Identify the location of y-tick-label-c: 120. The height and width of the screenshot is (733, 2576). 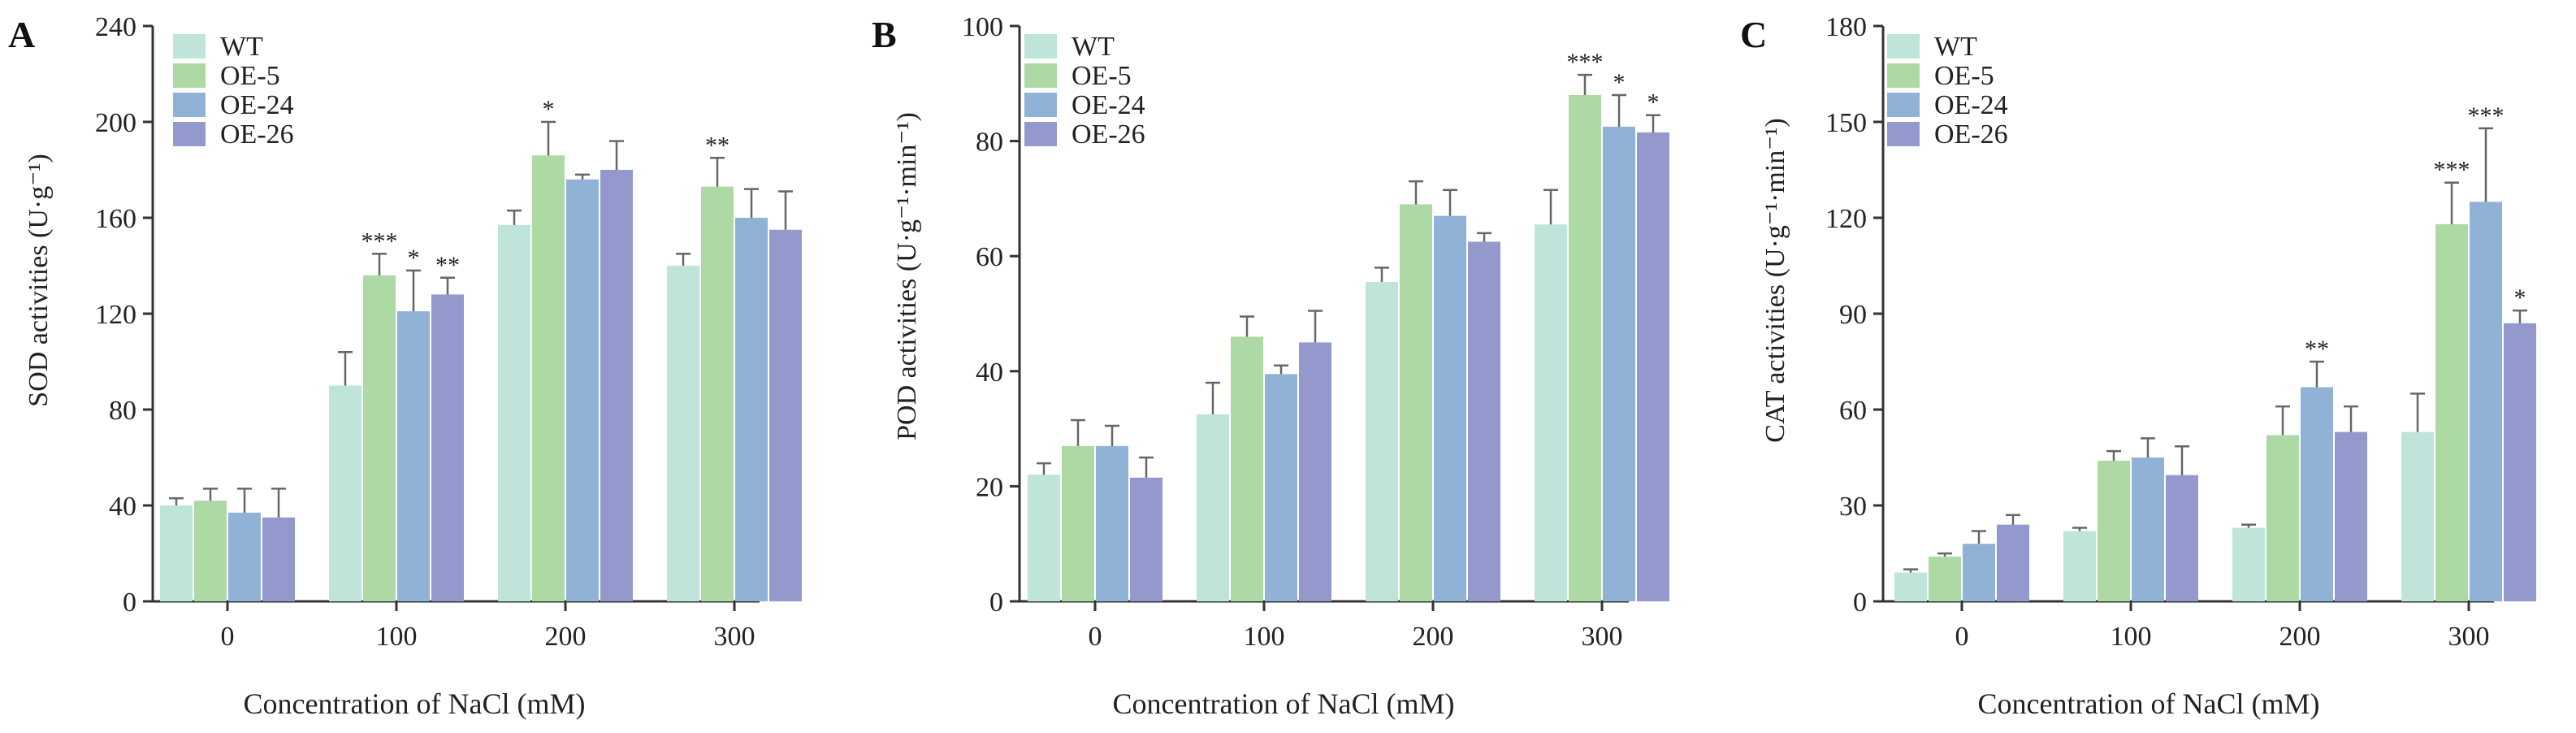
(1846, 219).